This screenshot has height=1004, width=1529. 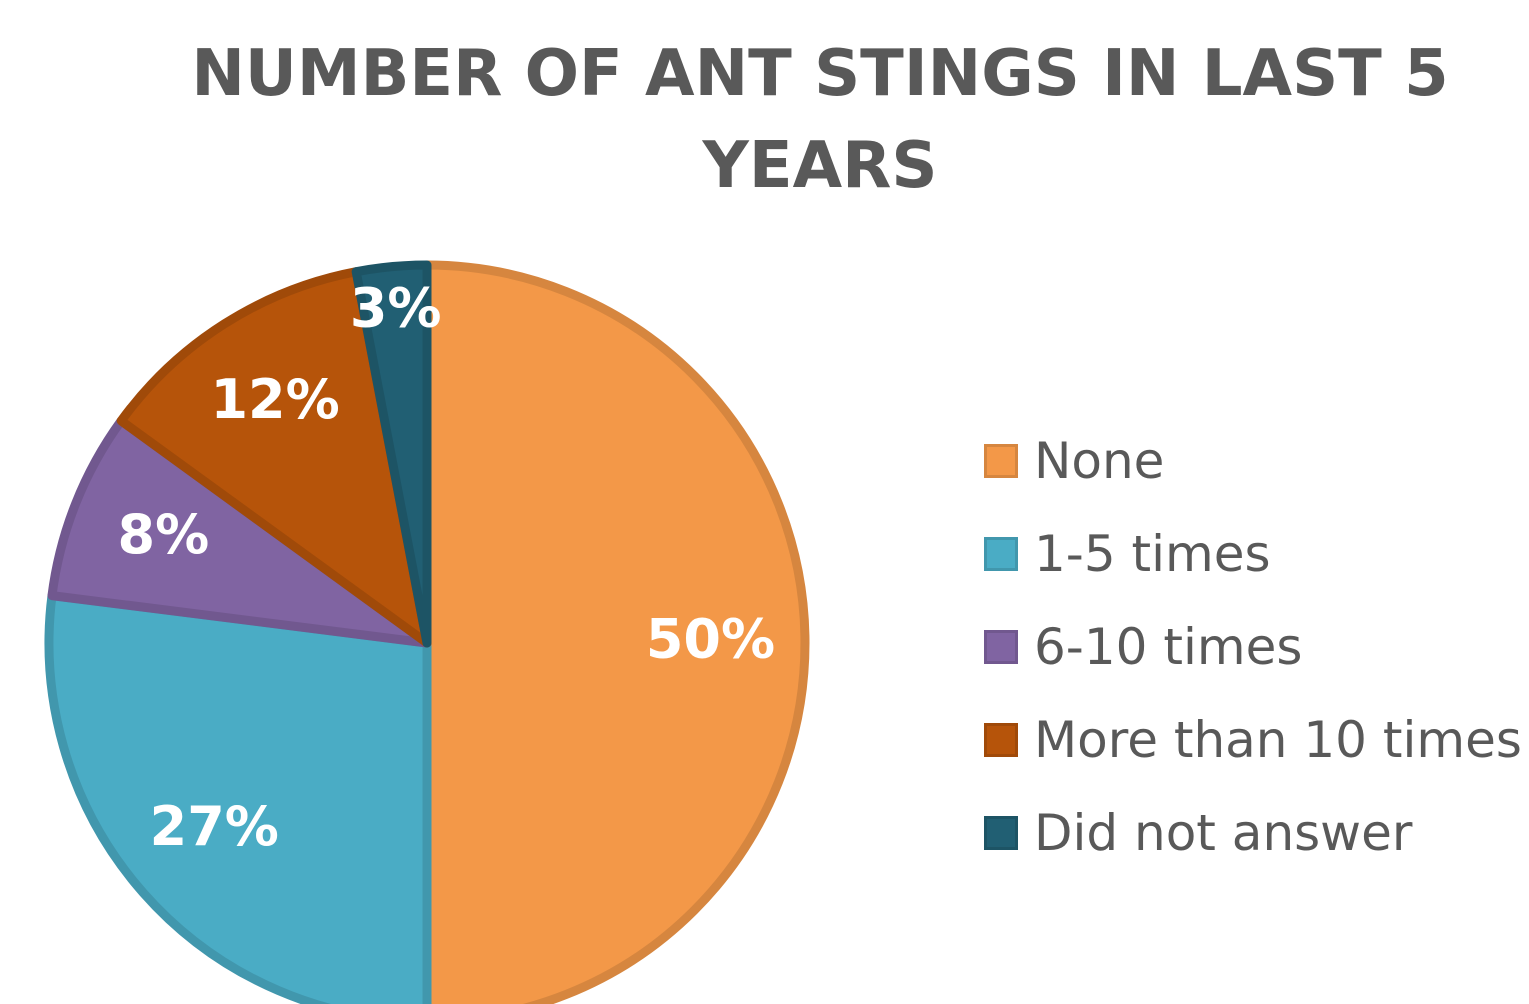 What do you see at coordinates (396, 307) in the screenshot?
I see `data-label-did-not-answer: 3%` at bounding box center [396, 307].